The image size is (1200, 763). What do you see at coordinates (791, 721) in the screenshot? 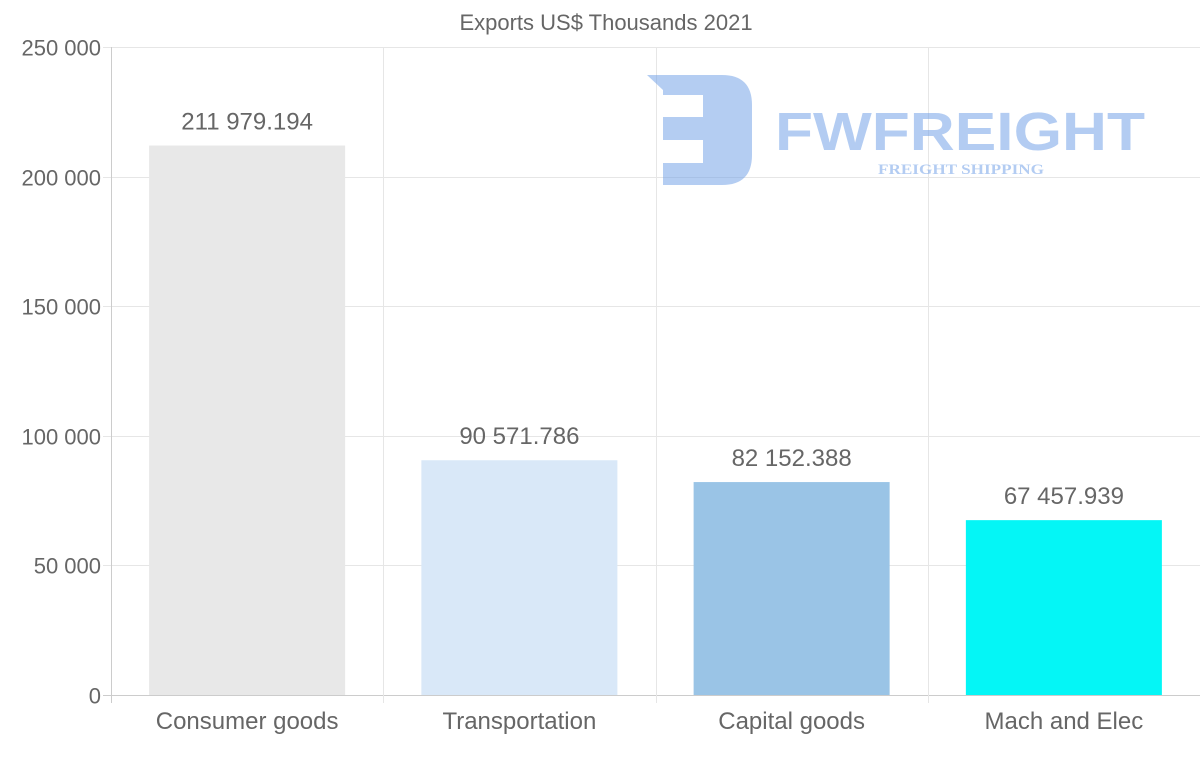
I see `x-tick-label: Capital goods` at bounding box center [791, 721].